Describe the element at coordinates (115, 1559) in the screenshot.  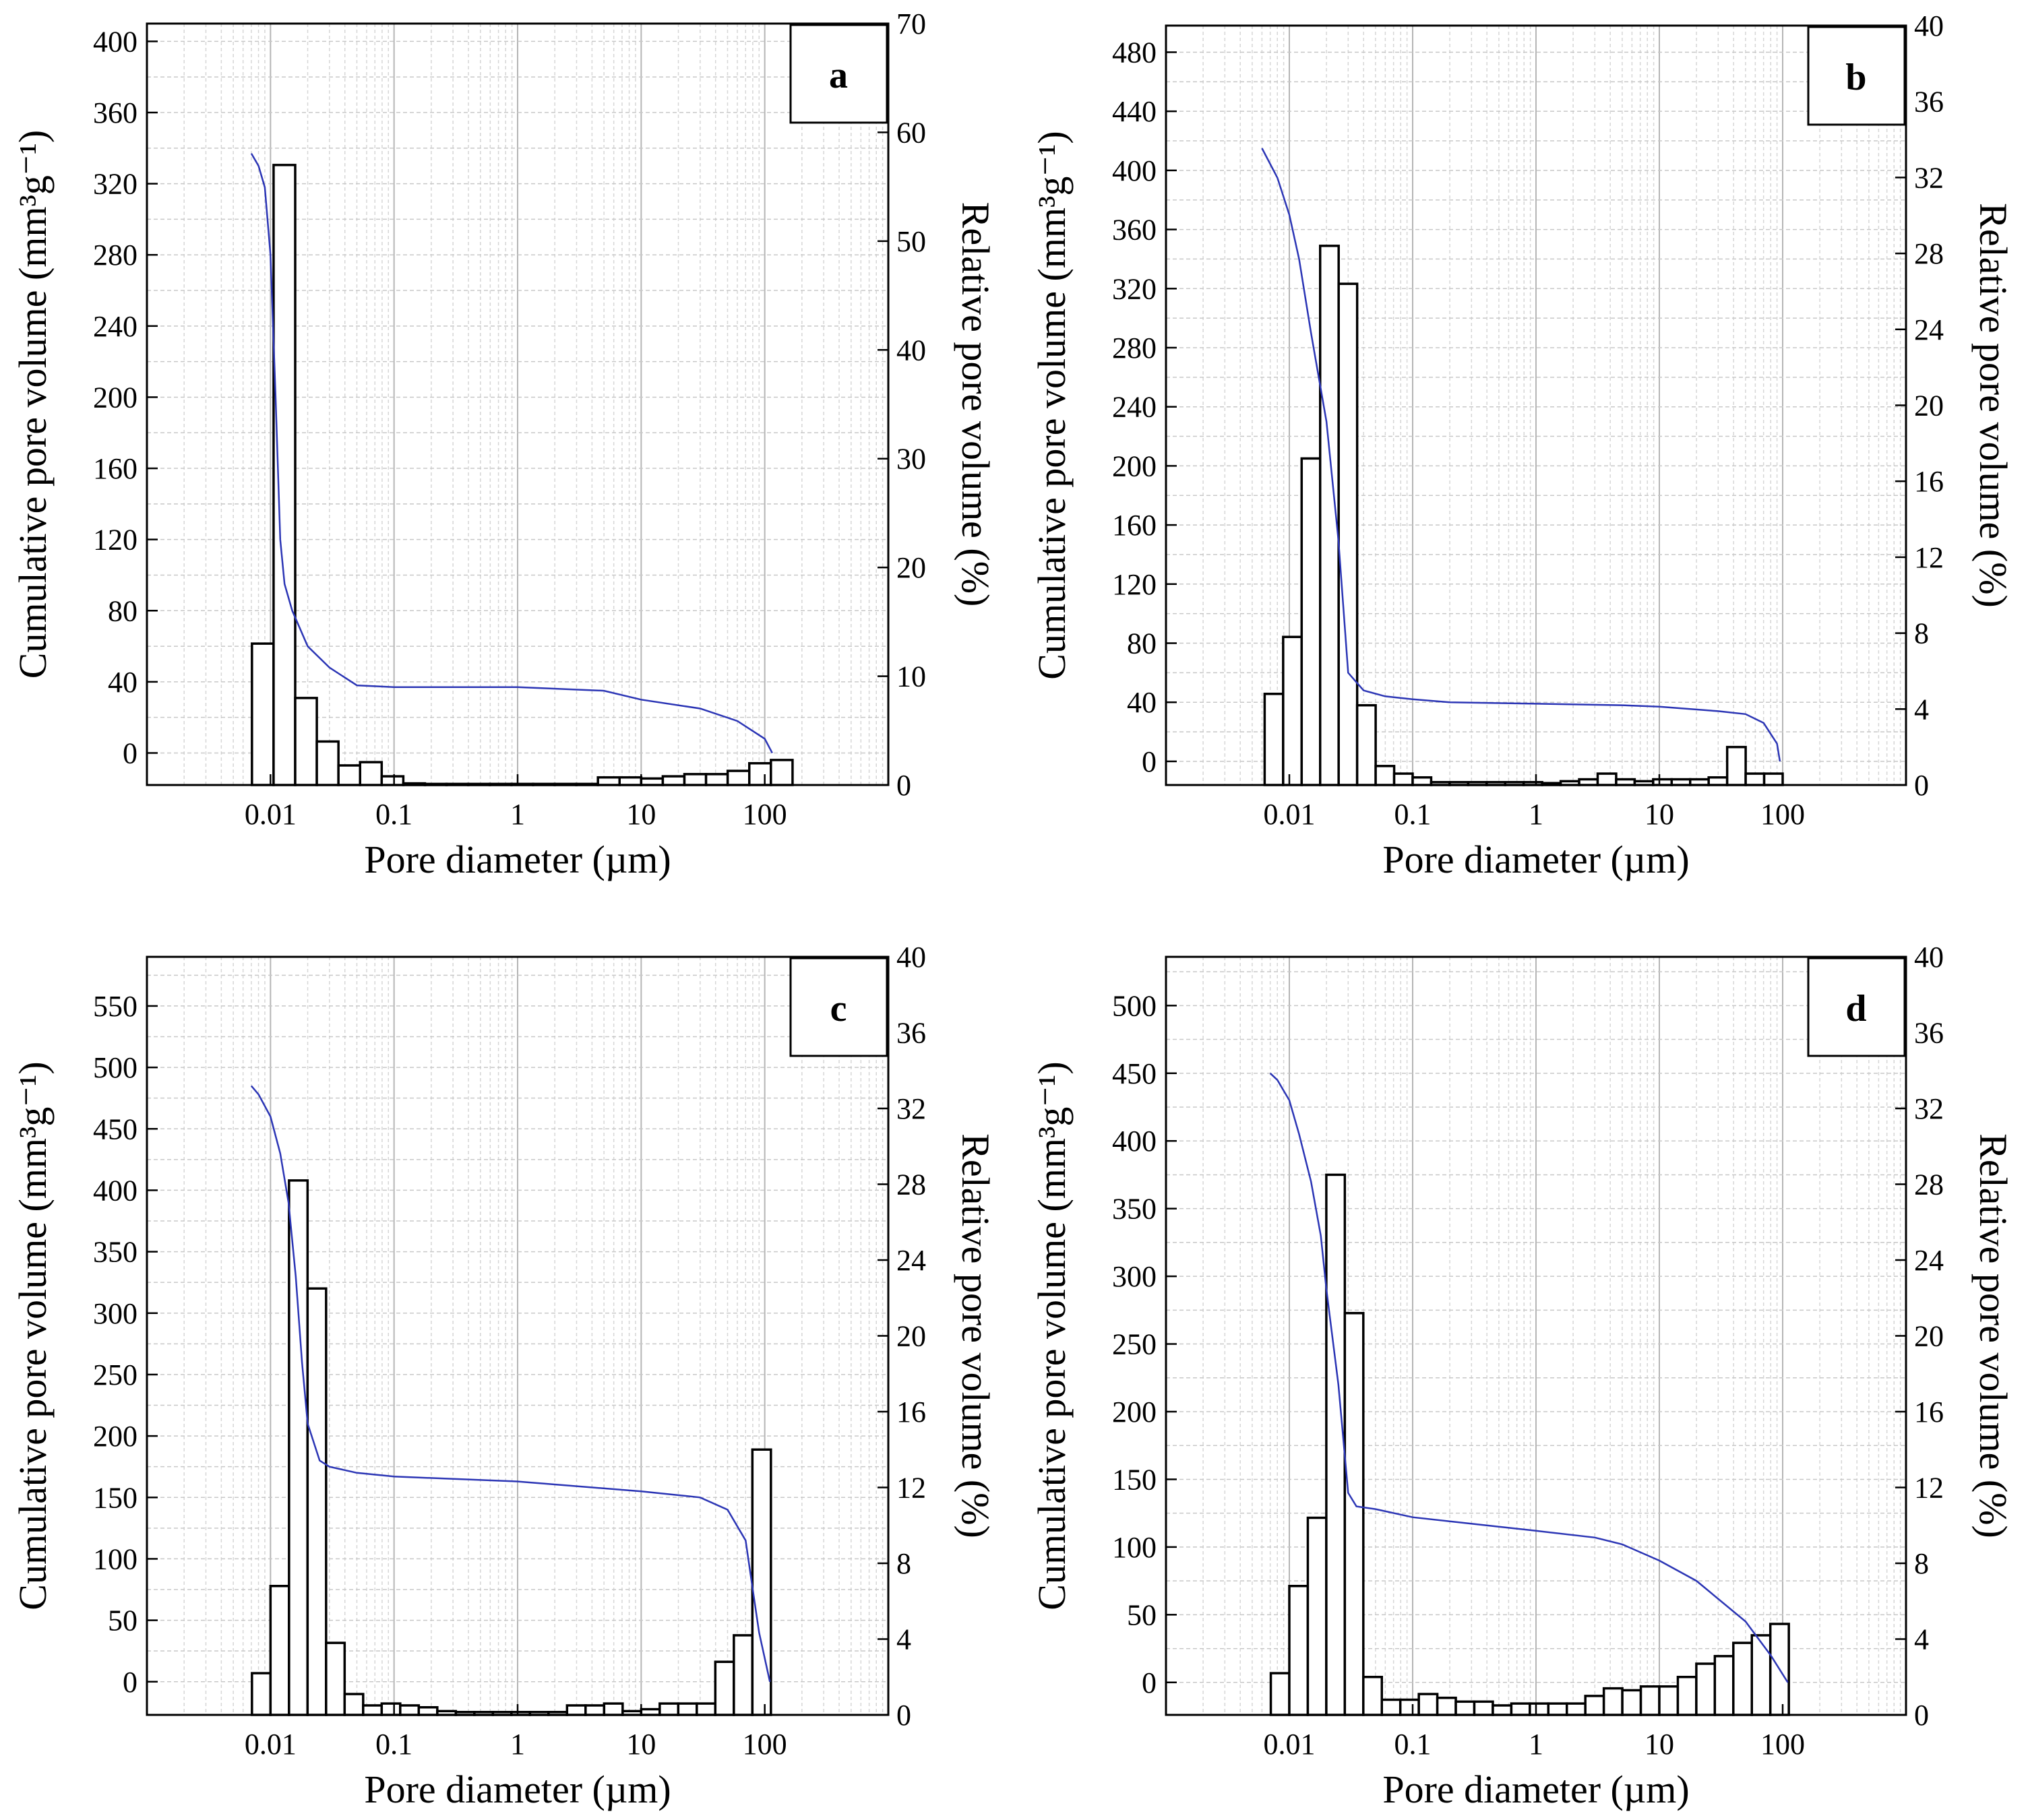
I see `y-tick-label: 100` at that location.